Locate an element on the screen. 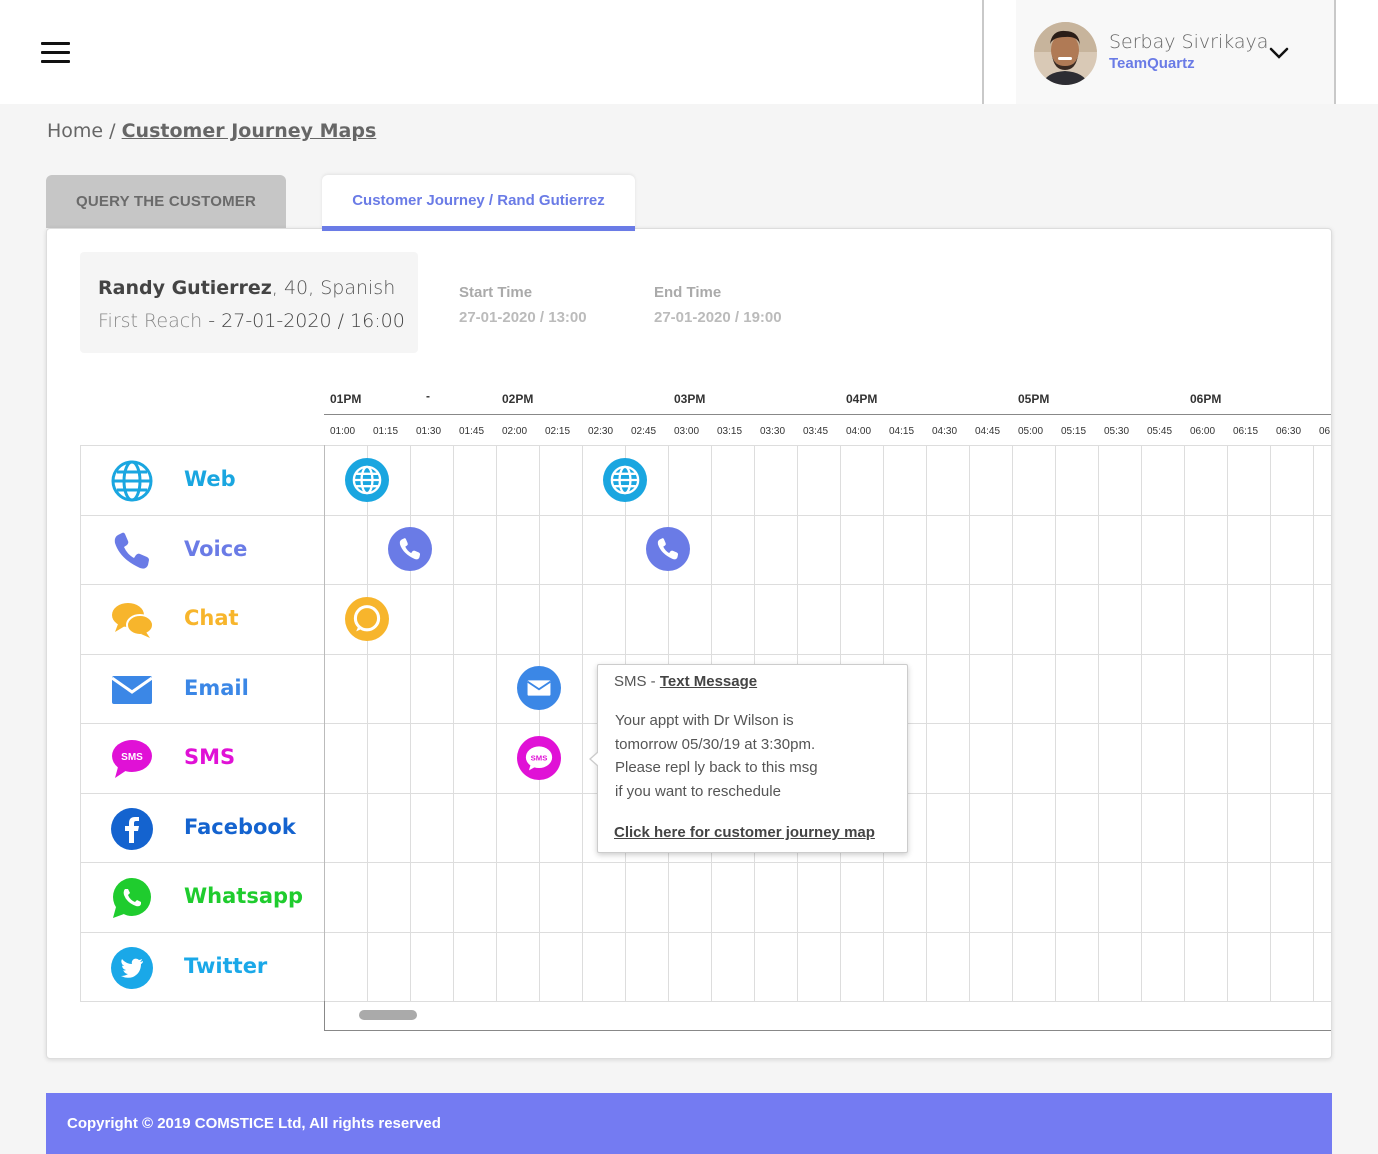  channel-row-voice: Voice is located at coordinates (202, 549).